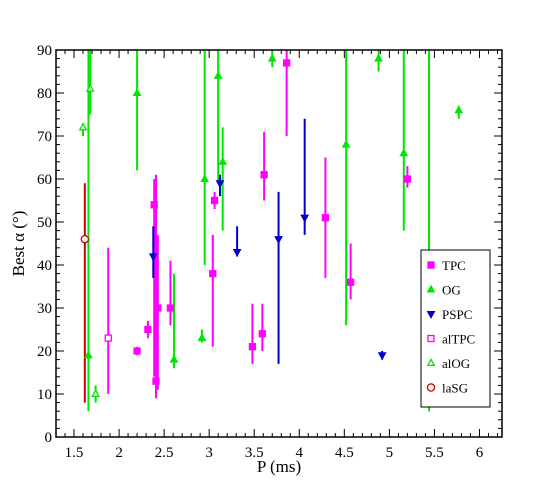  I want to click on legend-label-pspc: PSPC, so click(457, 314).